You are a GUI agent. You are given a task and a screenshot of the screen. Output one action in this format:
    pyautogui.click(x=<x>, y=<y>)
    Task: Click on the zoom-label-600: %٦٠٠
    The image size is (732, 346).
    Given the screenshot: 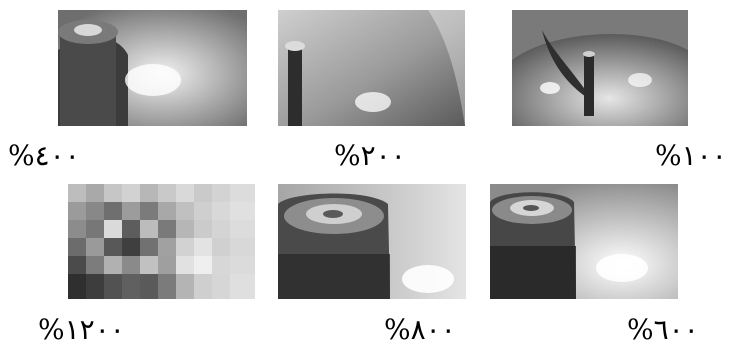 What is the action you would take?
    pyautogui.click(x=663, y=329)
    